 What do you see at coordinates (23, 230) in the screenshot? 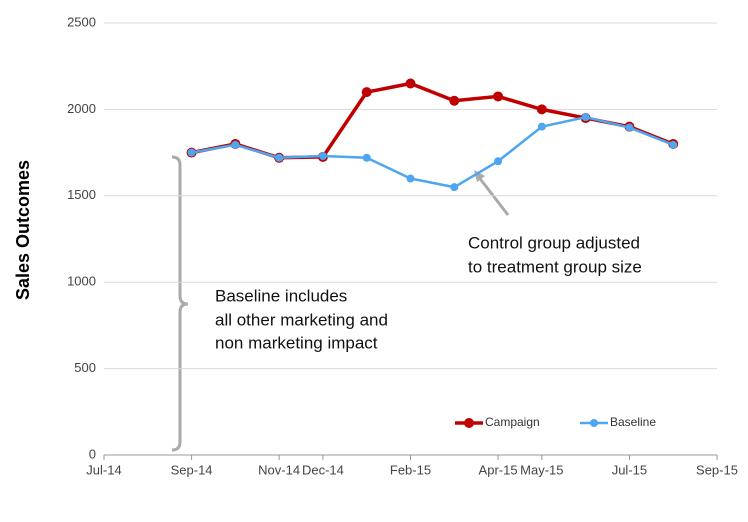
I see `y-axis-label: Sales Outcomes` at bounding box center [23, 230].